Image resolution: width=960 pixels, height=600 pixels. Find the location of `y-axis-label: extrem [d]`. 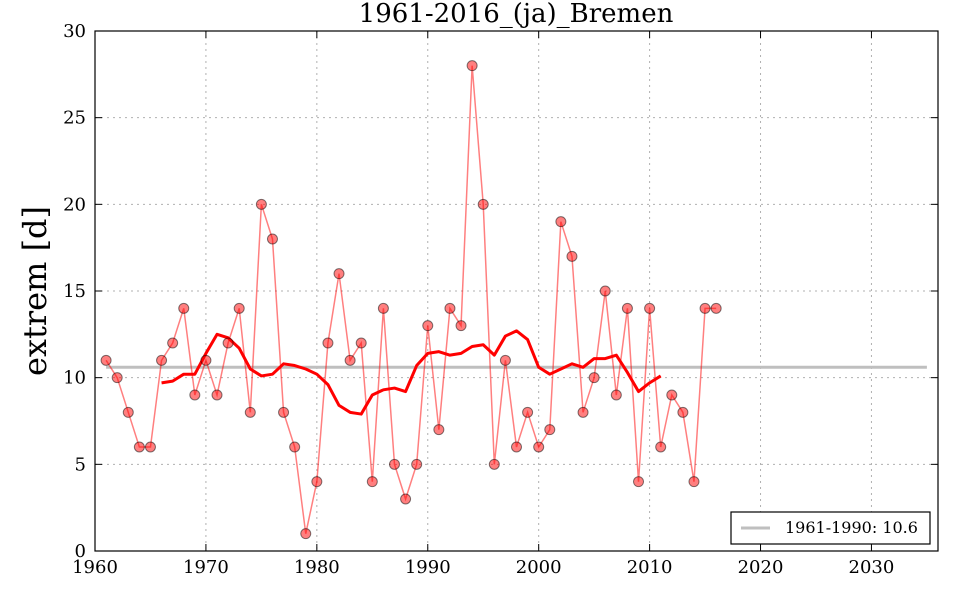

y-axis-label: extrem [d] is located at coordinates (35, 291).